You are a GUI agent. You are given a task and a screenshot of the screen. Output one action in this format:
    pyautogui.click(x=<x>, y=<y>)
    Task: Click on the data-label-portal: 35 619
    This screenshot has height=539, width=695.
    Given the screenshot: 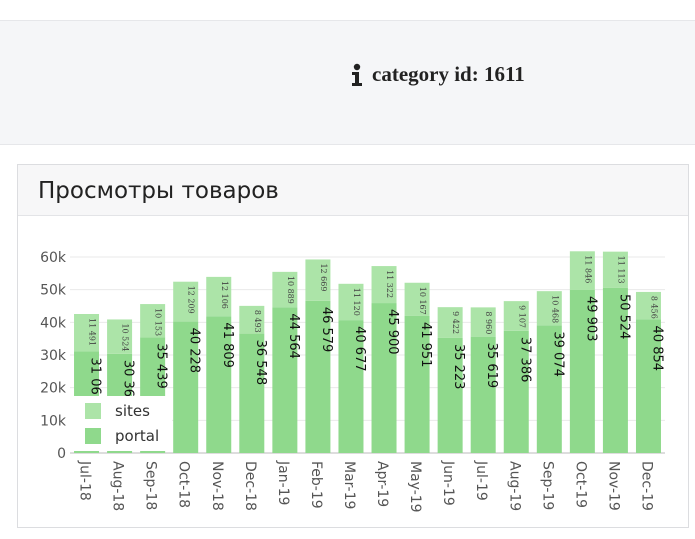 What is the action you would take?
    pyautogui.click(x=491, y=366)
    